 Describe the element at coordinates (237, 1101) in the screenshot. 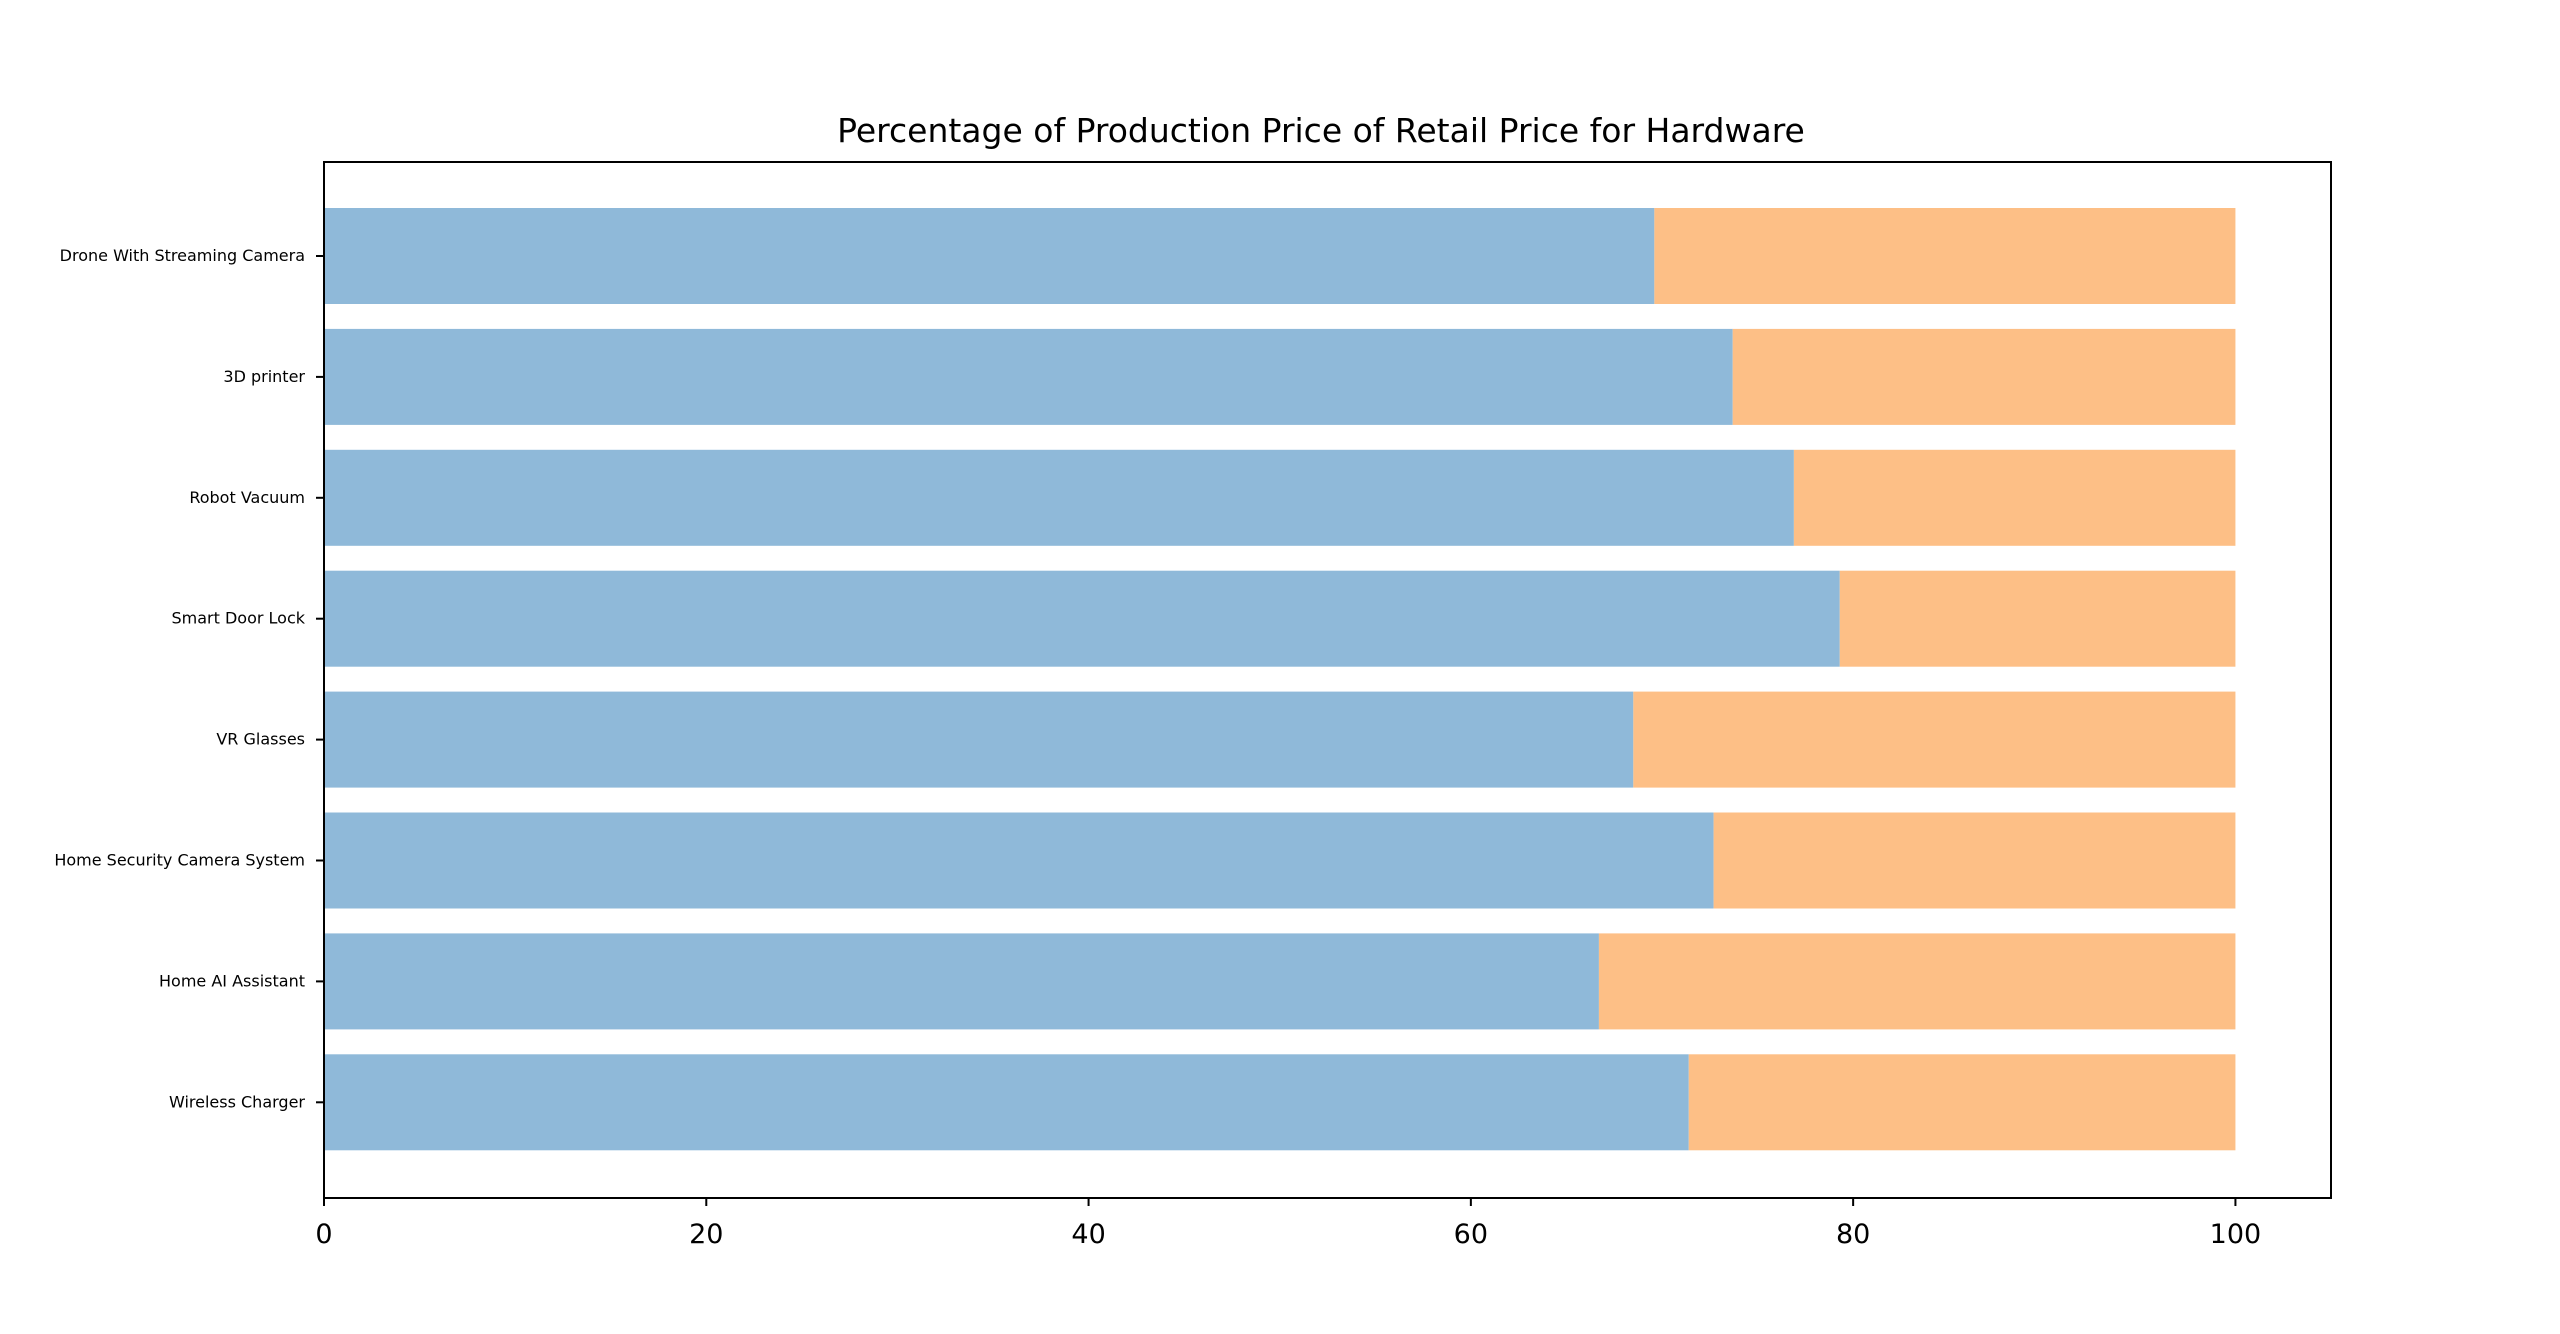

I see `y-tick-label: Wireless Charger` at that location.